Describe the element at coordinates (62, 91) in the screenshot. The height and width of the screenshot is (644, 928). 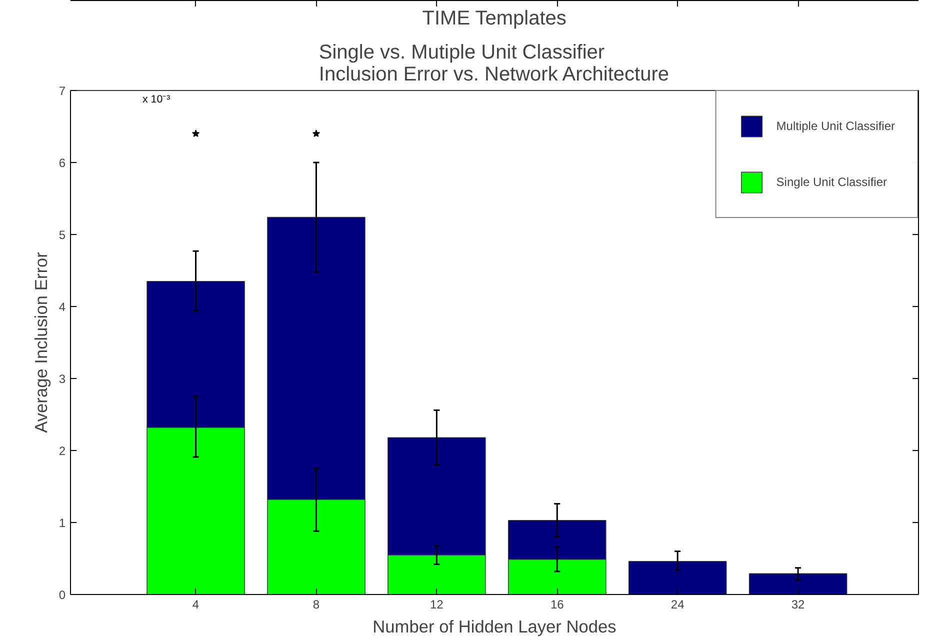
I see `y-tick-label: 7` at that location.